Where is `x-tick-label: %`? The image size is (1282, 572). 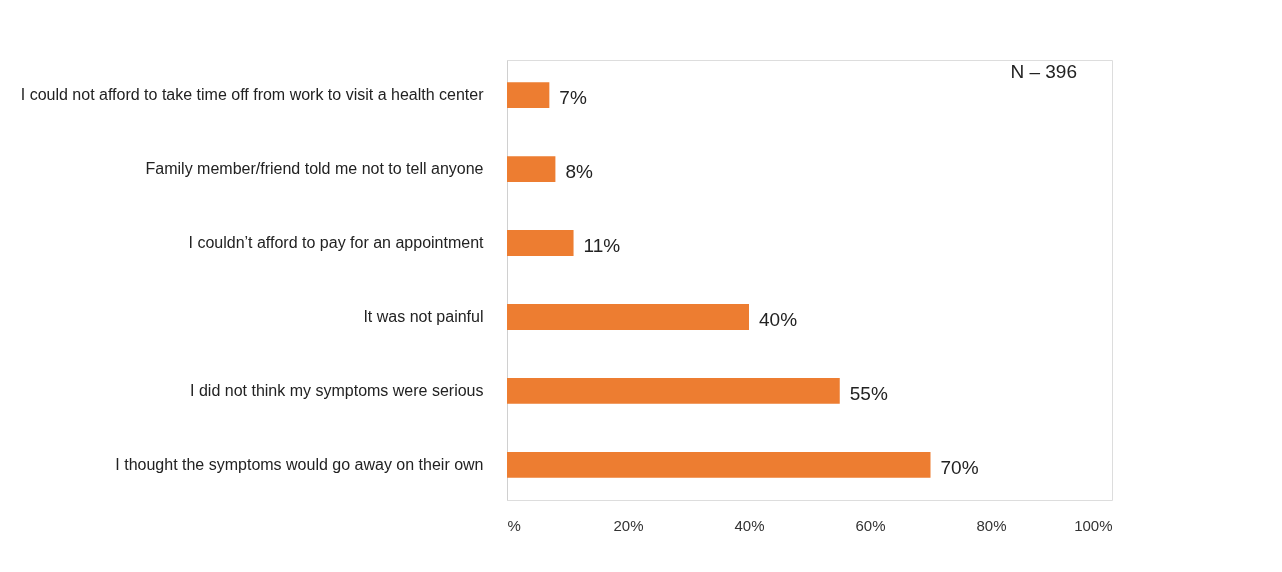 x-tick-label: % is located at coordinates (514, 525).